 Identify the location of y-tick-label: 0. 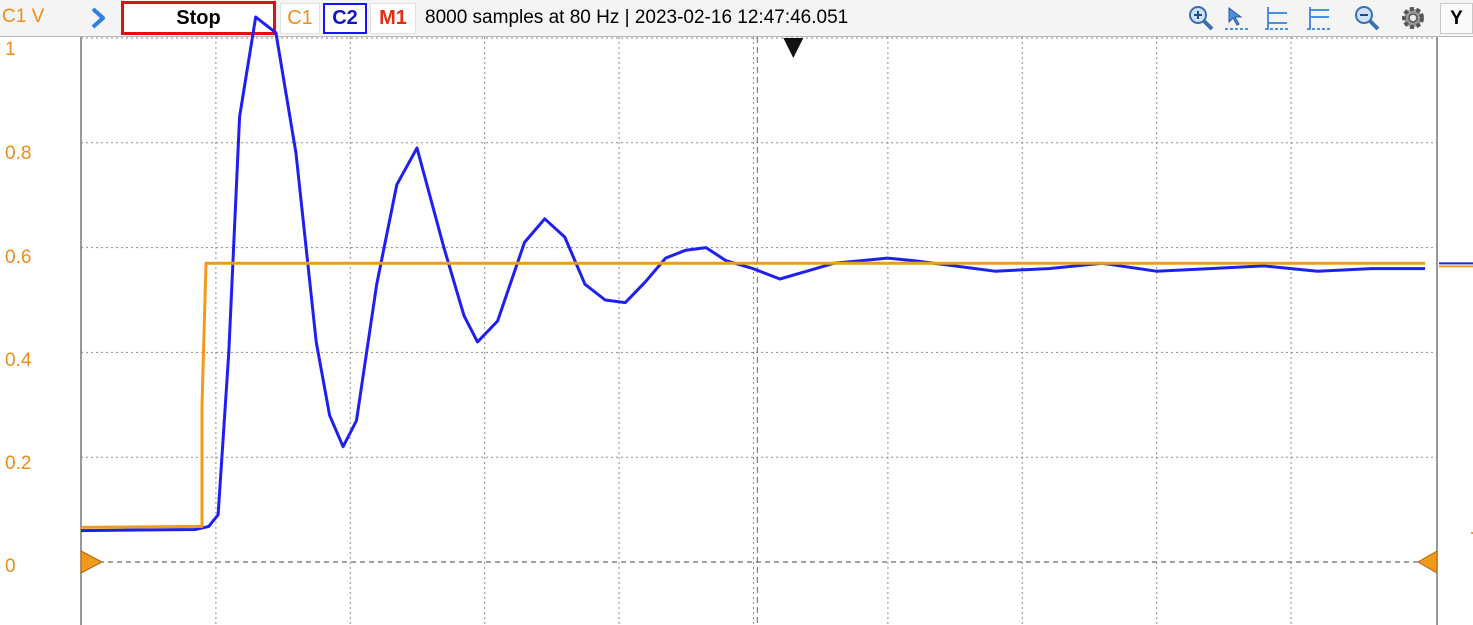
(10, 566).